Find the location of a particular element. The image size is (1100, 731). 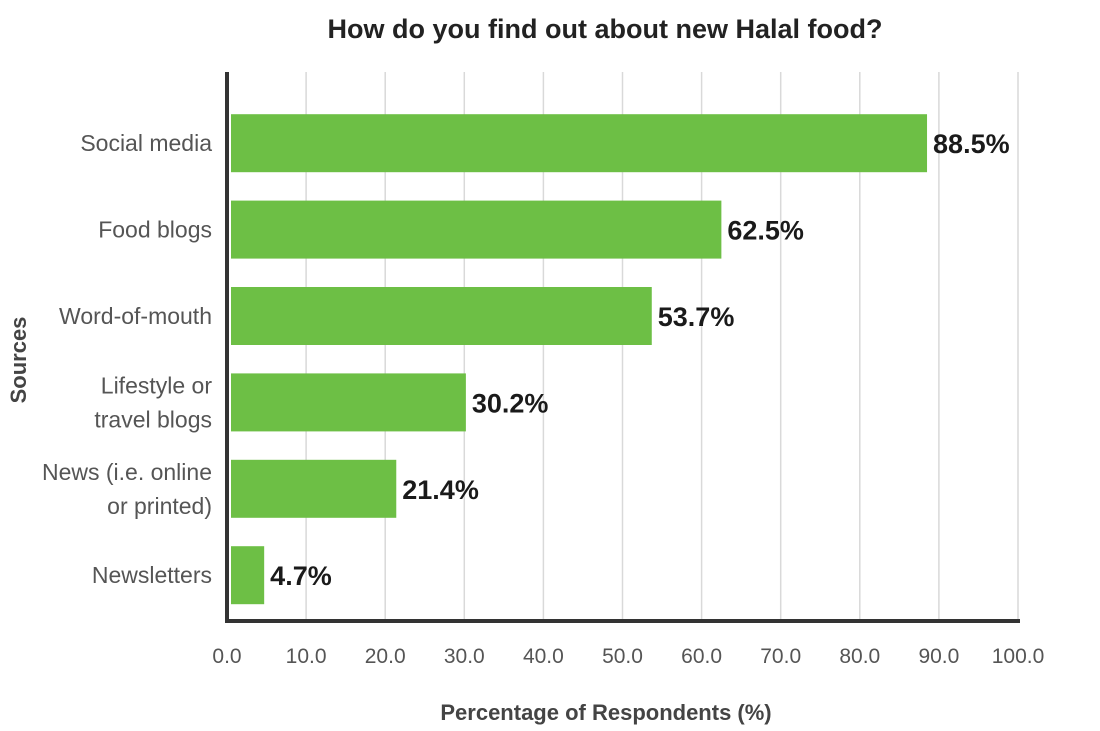

x-tick-label: 30.0 is located at coordinates (464, 656).